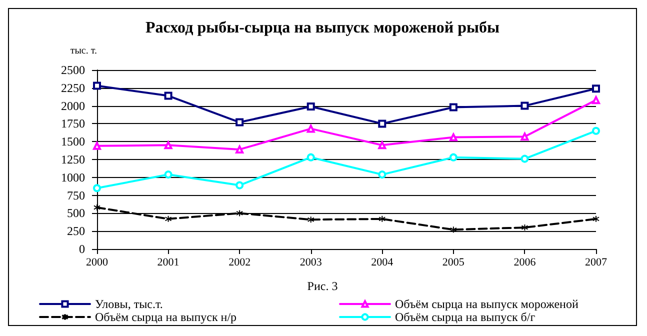 The image size is (647, 336). I want to click on y-tick-label: 1750, so click(73, 123).